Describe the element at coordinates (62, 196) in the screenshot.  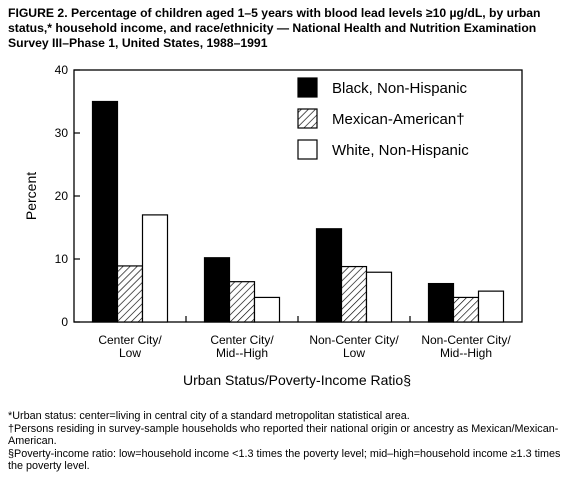
I see `y-tick-label: 20` at that location.